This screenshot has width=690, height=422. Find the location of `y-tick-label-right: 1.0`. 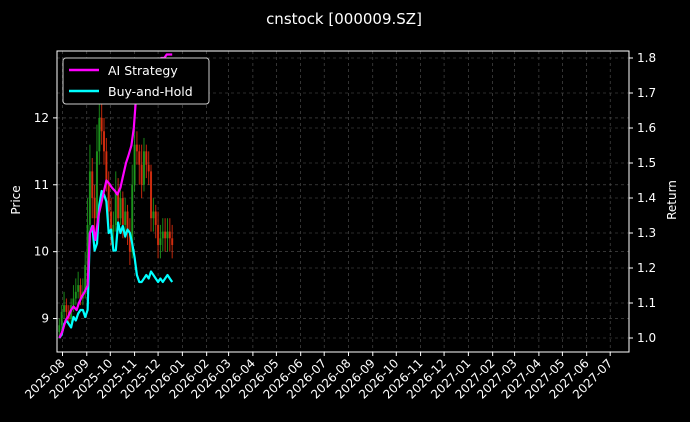

y-tick-label-right: 1.0 is located at coordinates (646, 338).